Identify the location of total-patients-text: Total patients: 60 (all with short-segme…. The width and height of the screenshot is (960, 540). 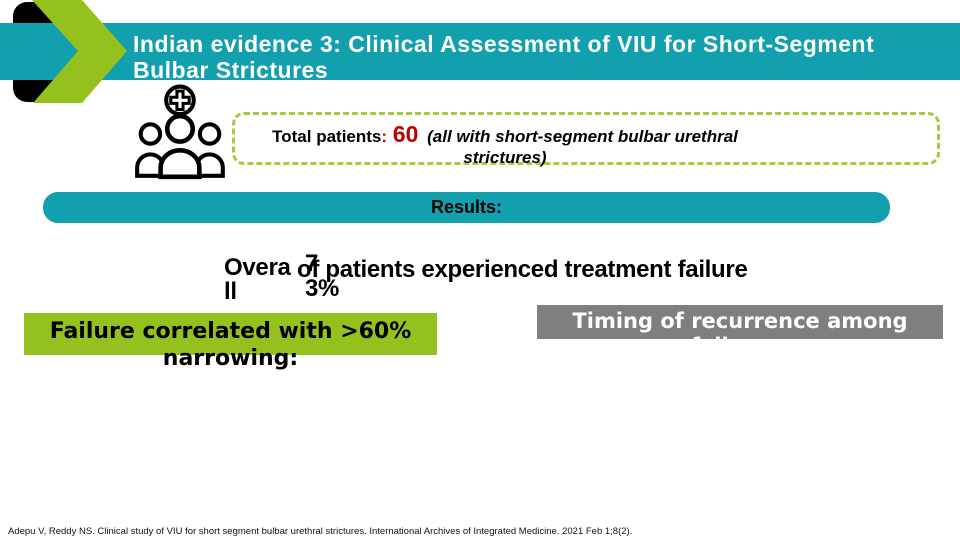
(505, 141).